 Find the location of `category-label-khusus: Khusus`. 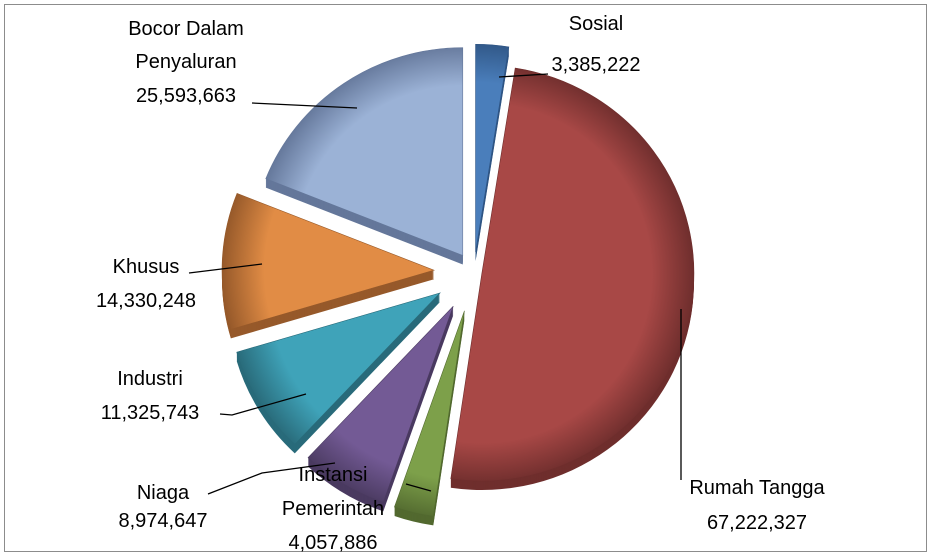

category-label-khusus: Khusus is located at coordinates (146, 267).